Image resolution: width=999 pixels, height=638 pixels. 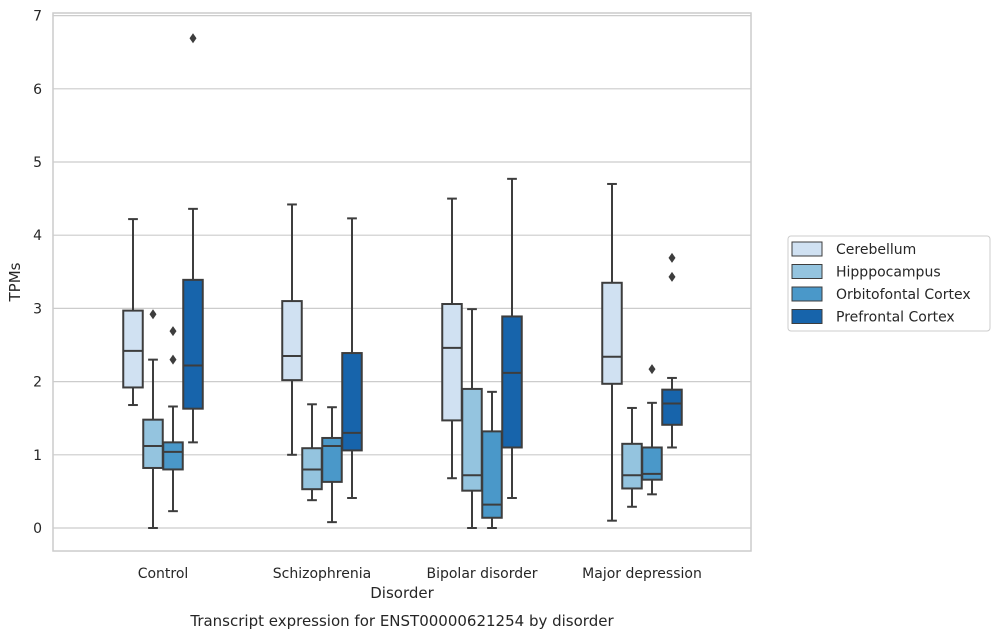 I want to click on y-axis-label: TPMs, so click(x=15, y=282).